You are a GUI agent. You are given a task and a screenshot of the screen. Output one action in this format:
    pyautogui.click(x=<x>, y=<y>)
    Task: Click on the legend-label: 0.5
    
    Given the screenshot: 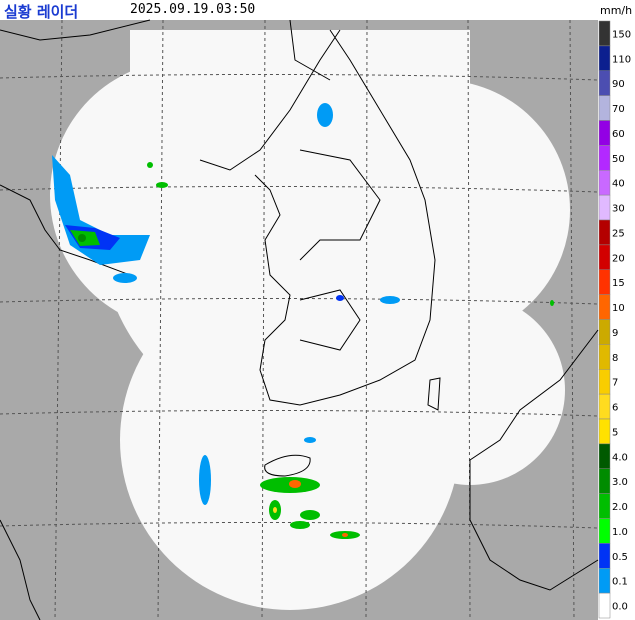 What is the action you would take?
    pyautogui.click(x=620, y=557)
    